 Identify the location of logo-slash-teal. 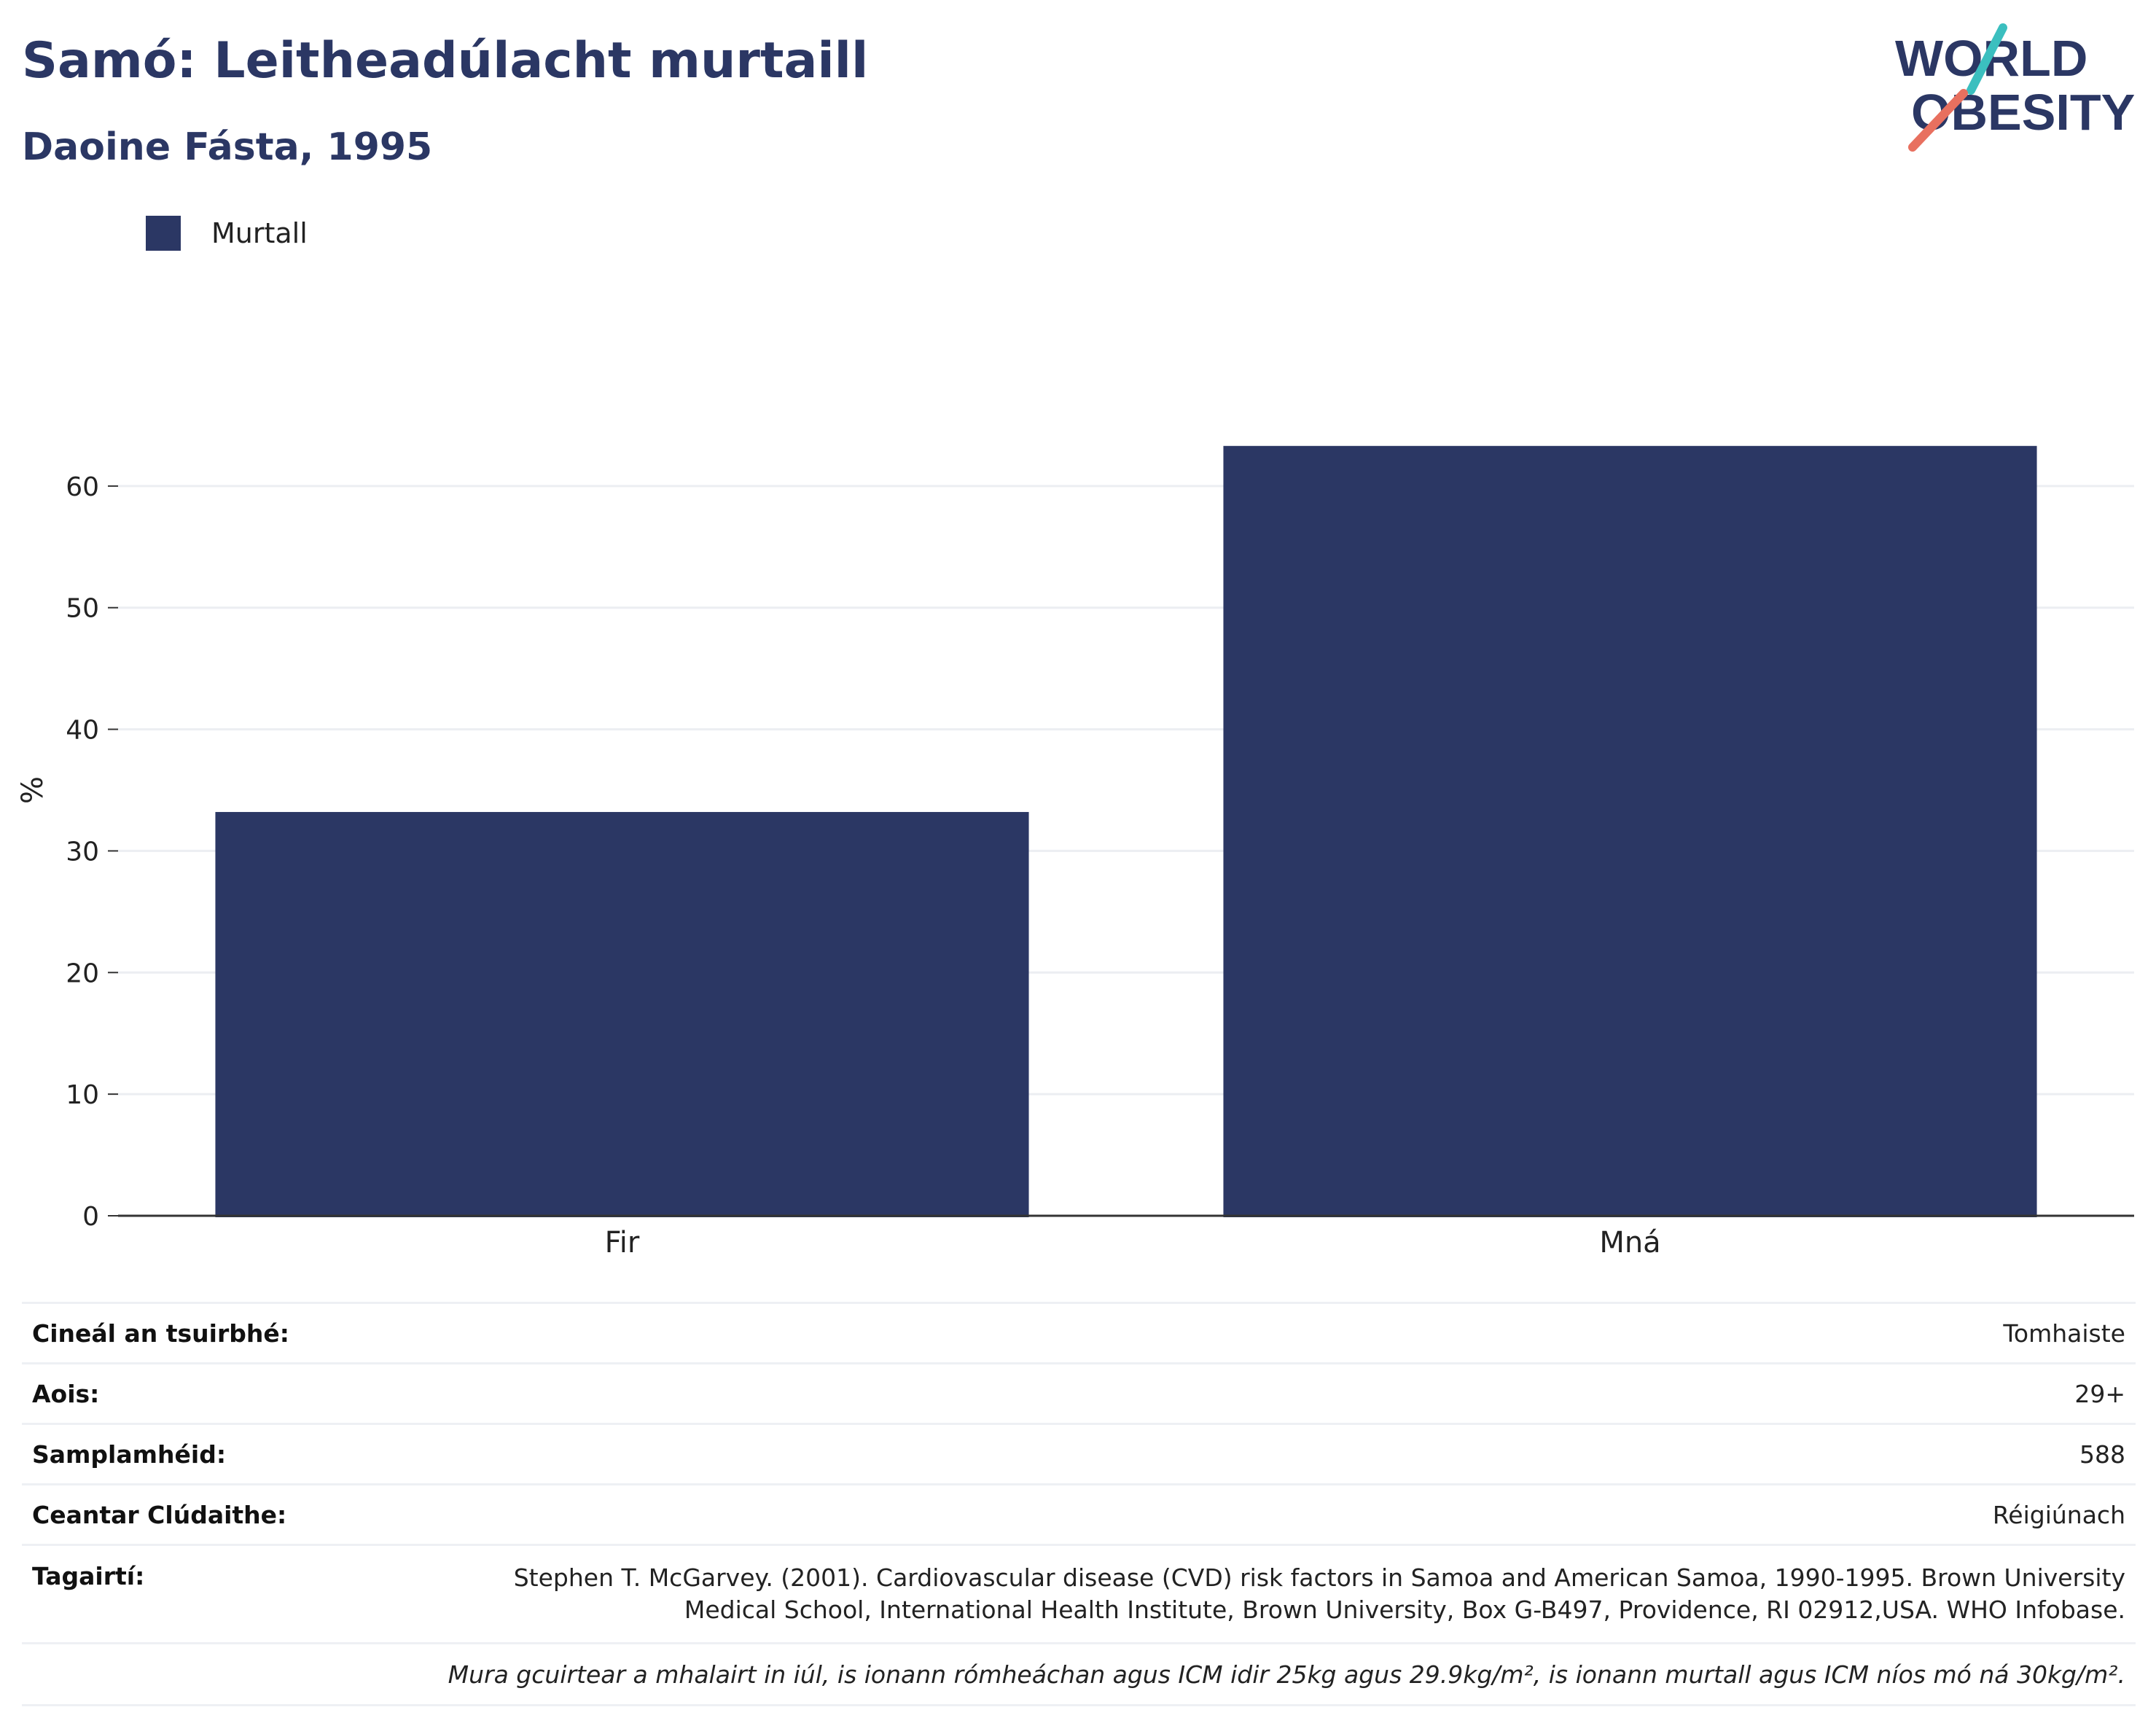
(1987, 59).